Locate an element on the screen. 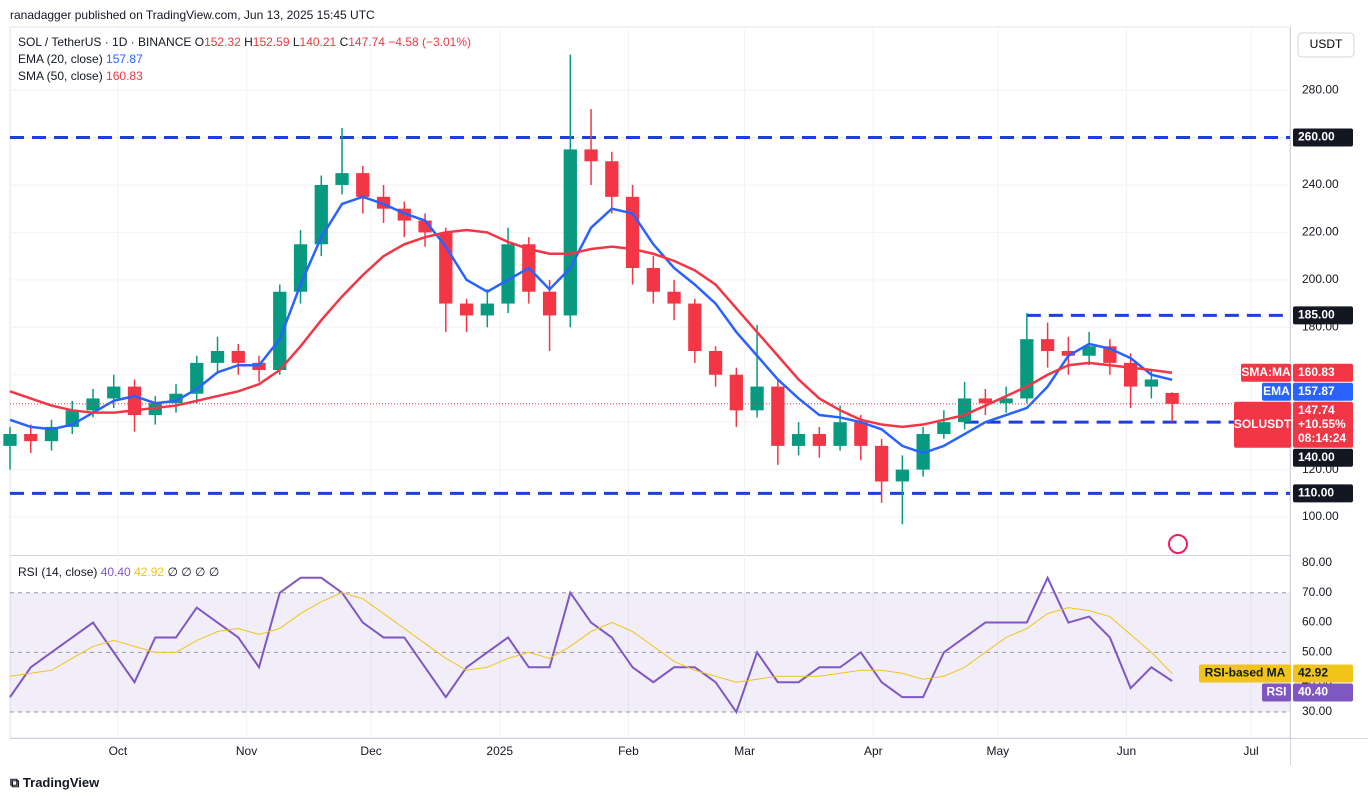 The width and height of the screenshot is (1368, 801). sma-badge: 160.83 is located at coordinates (1316, 372).